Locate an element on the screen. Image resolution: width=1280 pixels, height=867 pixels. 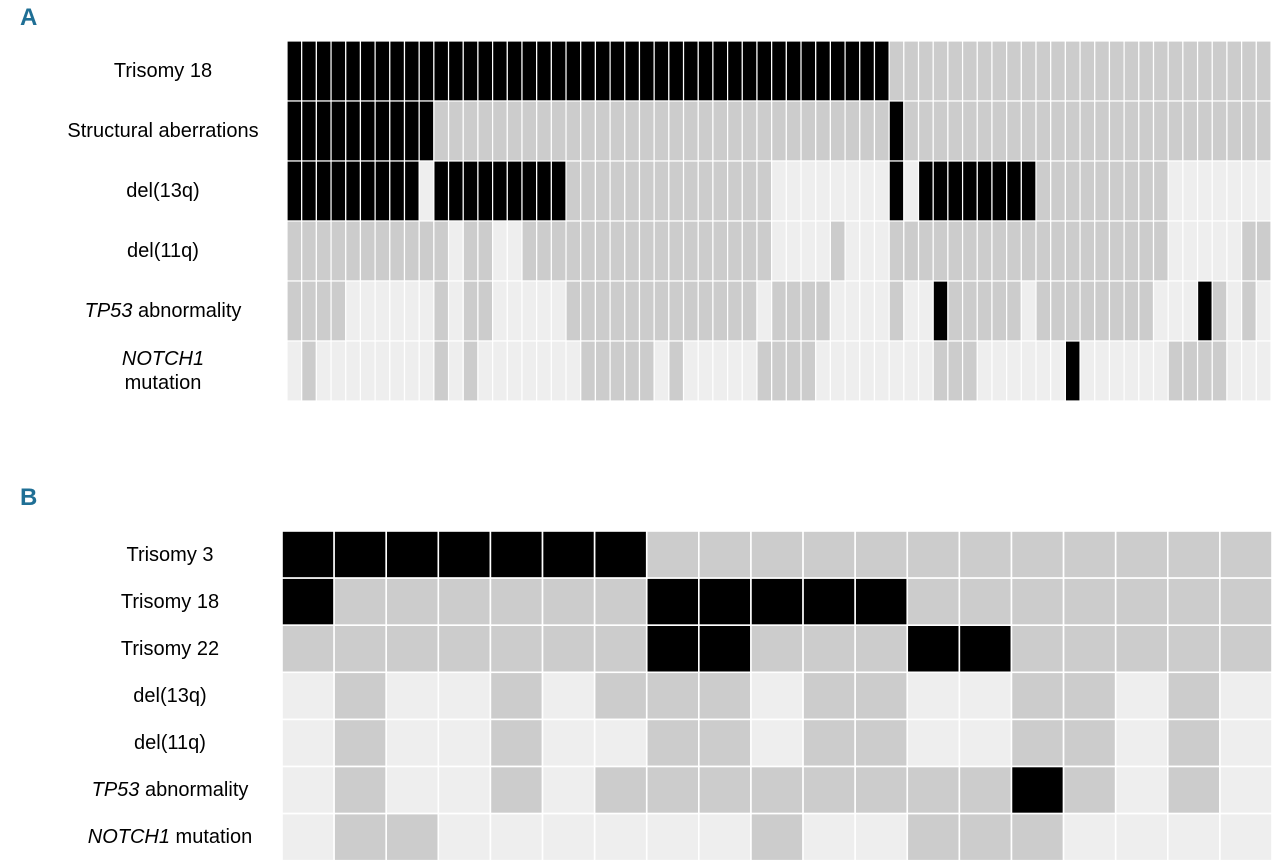
row-label-text: mutation is located at coordinates (211, 837).